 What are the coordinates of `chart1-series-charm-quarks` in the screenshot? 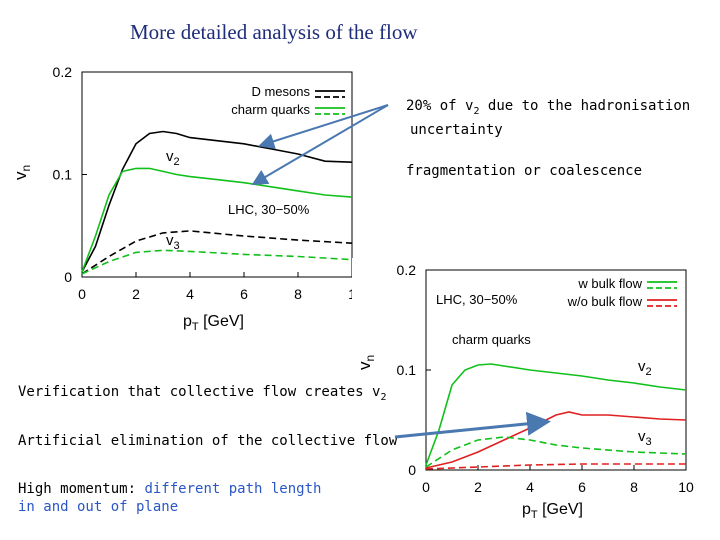 It's located at (217, 220).